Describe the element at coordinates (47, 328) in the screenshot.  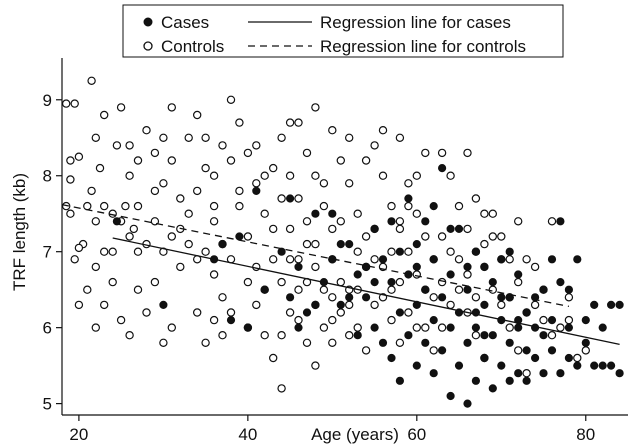
I see `y-tick-label: 6` at that location.